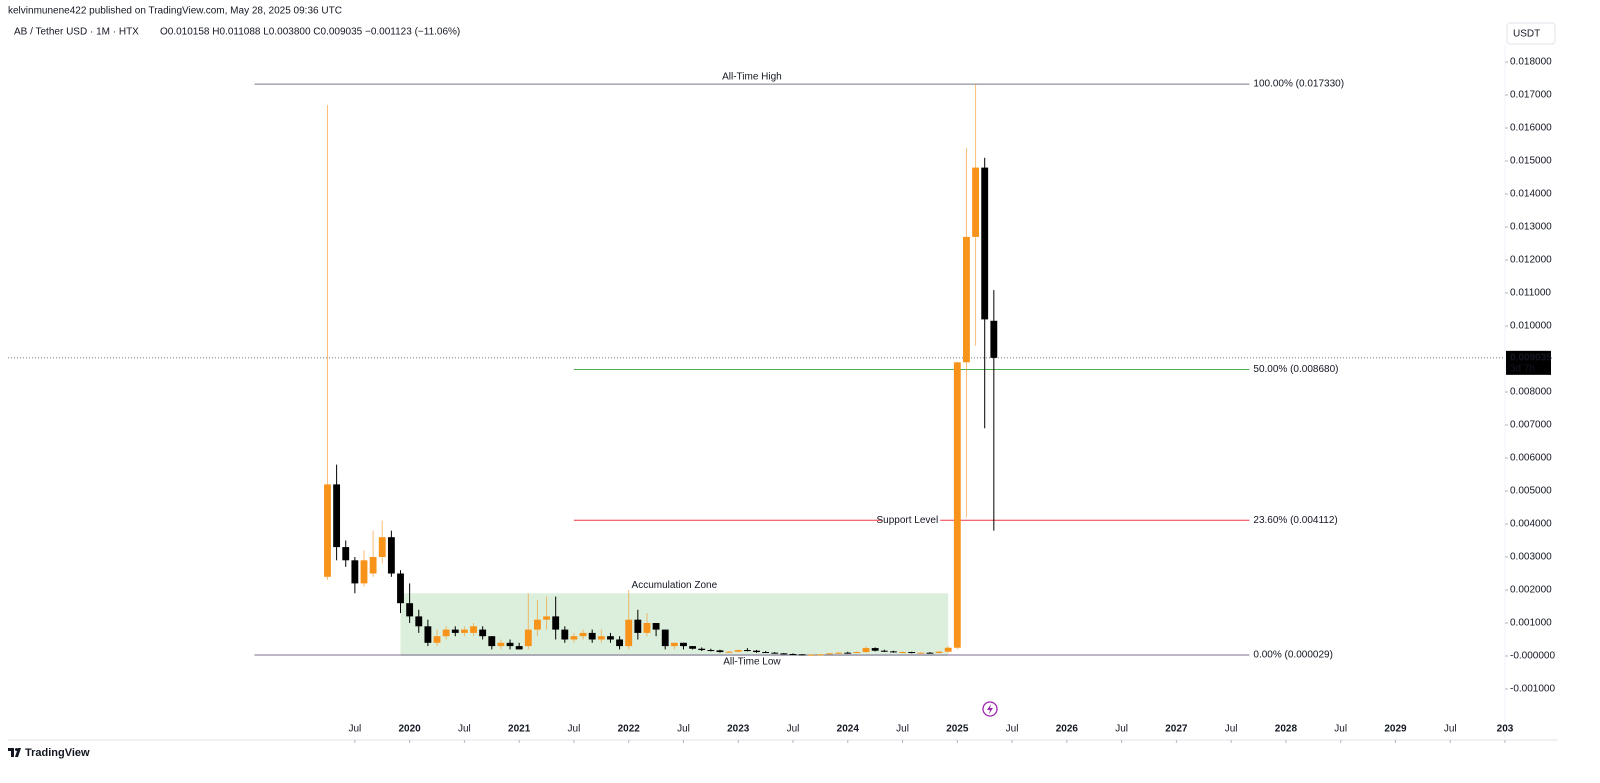  What do you see at coordinates (1526, 34) in the screenshot?
I see `currency-label: USDT` at bounding box center [1526, 34].